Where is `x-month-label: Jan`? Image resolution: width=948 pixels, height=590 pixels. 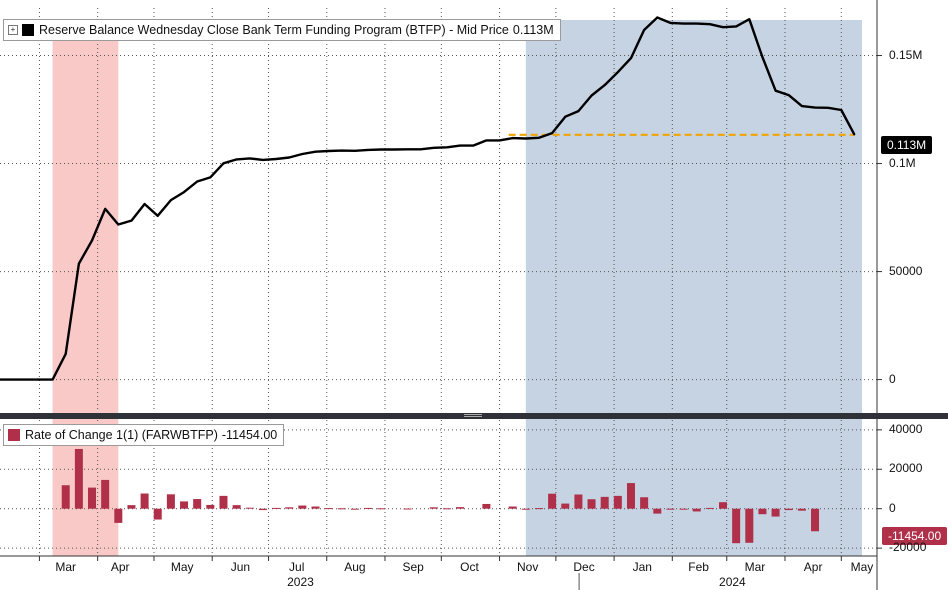 x-month-label: Jan is located at coordinates (642, 567).